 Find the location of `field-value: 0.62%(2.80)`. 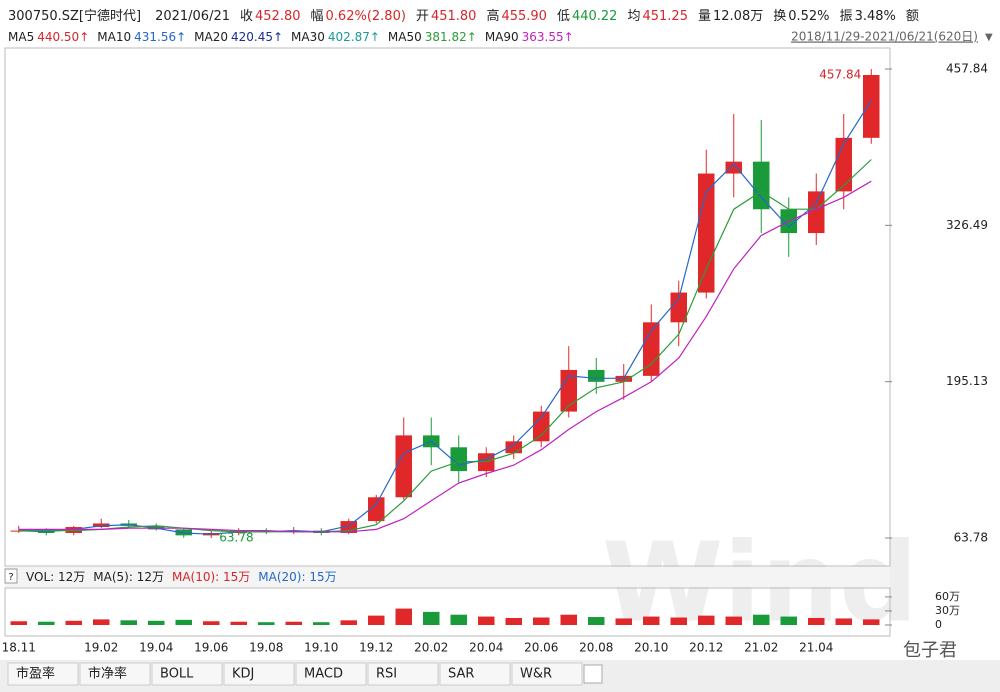

field-value: 0.62%(2.80) is located at coordinates (366, 16).